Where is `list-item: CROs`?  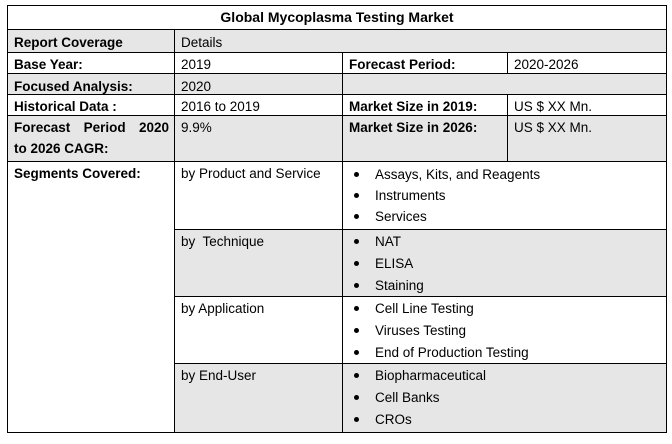
list-item: CROs is located at coordinates (504, 420).